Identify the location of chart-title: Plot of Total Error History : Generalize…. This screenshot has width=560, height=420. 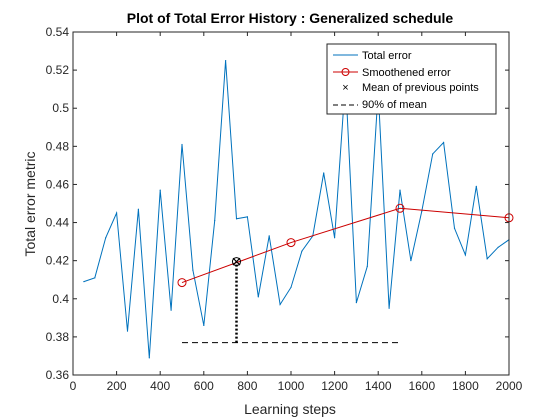
(290, 18).